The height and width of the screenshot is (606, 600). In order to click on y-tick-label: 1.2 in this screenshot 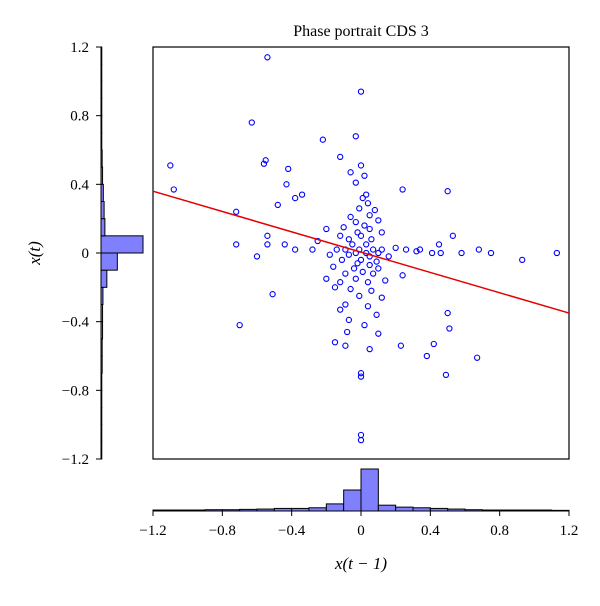, I will do `click(79, 48)`.